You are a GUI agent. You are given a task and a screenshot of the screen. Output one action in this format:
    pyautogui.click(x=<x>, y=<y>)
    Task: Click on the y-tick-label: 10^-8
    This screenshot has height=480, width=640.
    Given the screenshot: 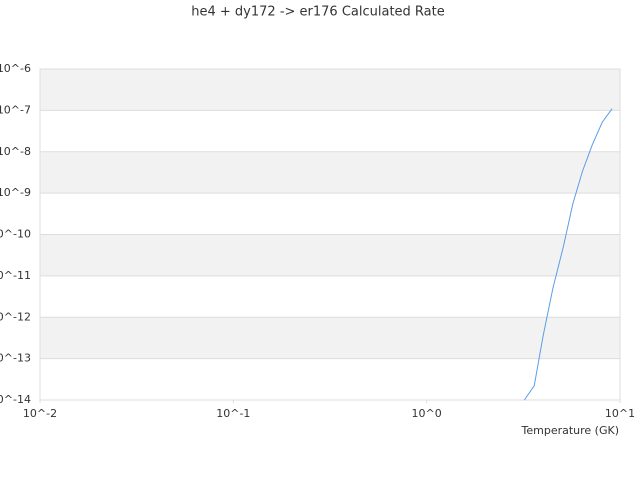 What is the action you would take?
    pyautogui.click(x=15, y=151)
    